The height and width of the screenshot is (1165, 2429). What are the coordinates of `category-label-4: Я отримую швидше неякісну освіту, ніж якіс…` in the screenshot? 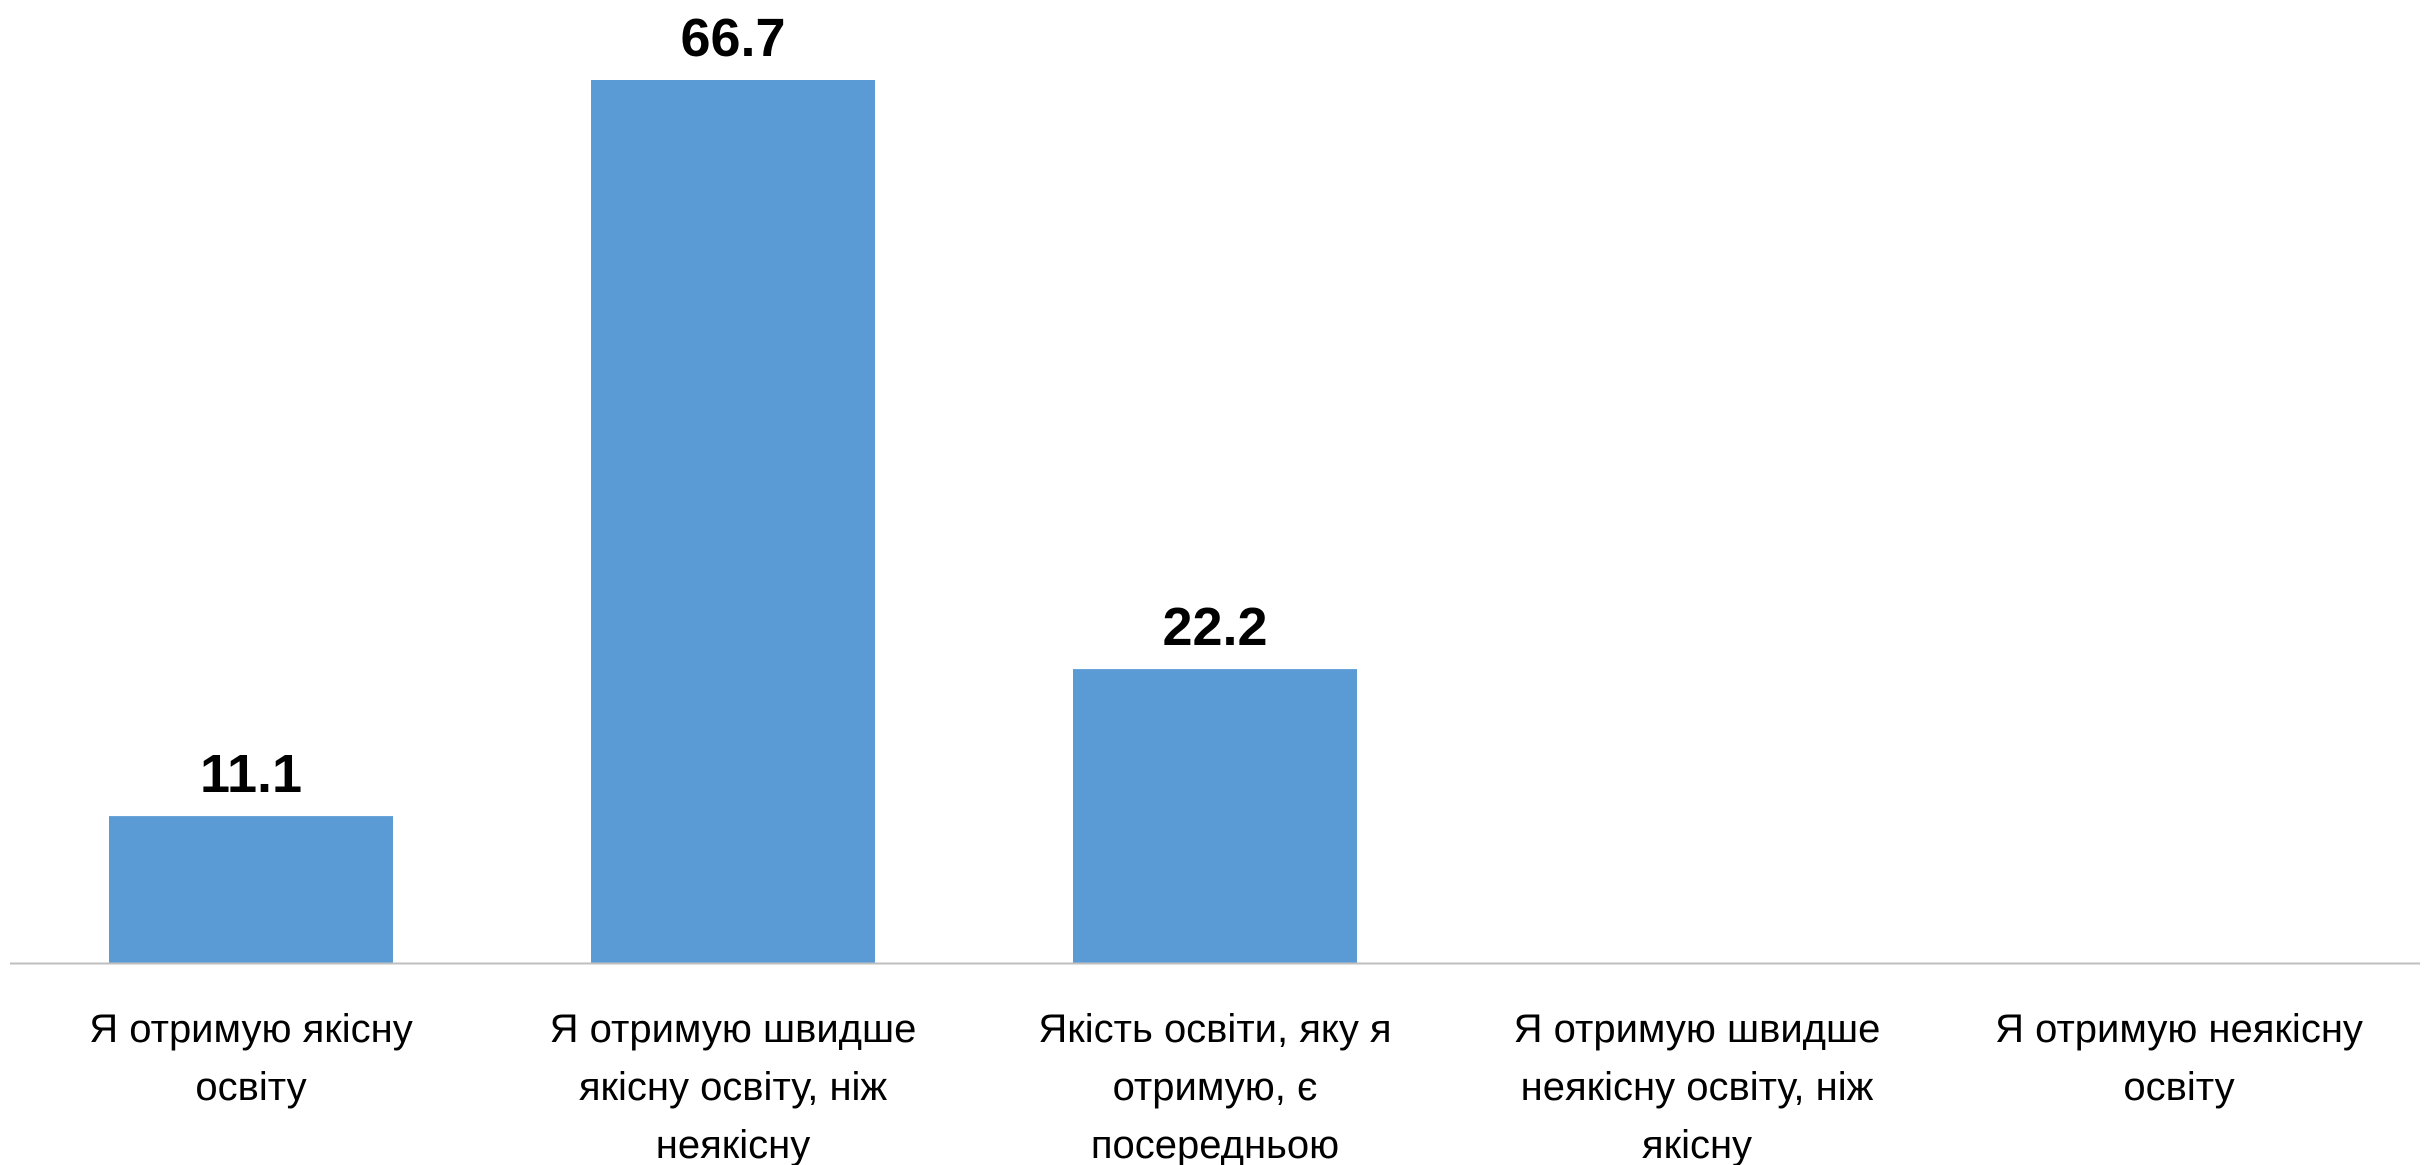 It's located at (1697, 1086).